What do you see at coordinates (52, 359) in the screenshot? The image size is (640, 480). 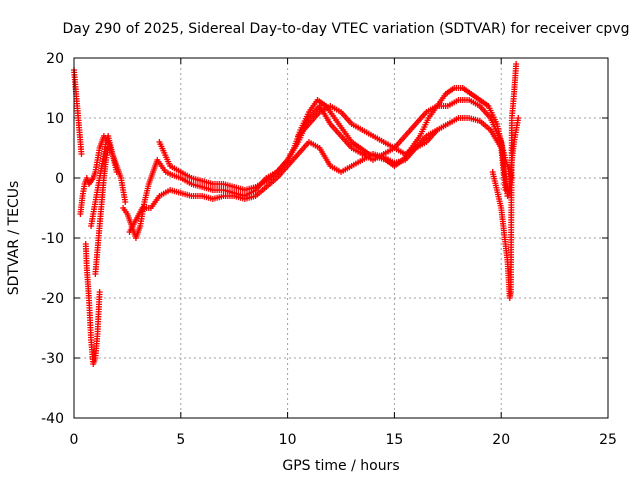 I see `y-tick-label: -30` at bounding box center [52, 359].